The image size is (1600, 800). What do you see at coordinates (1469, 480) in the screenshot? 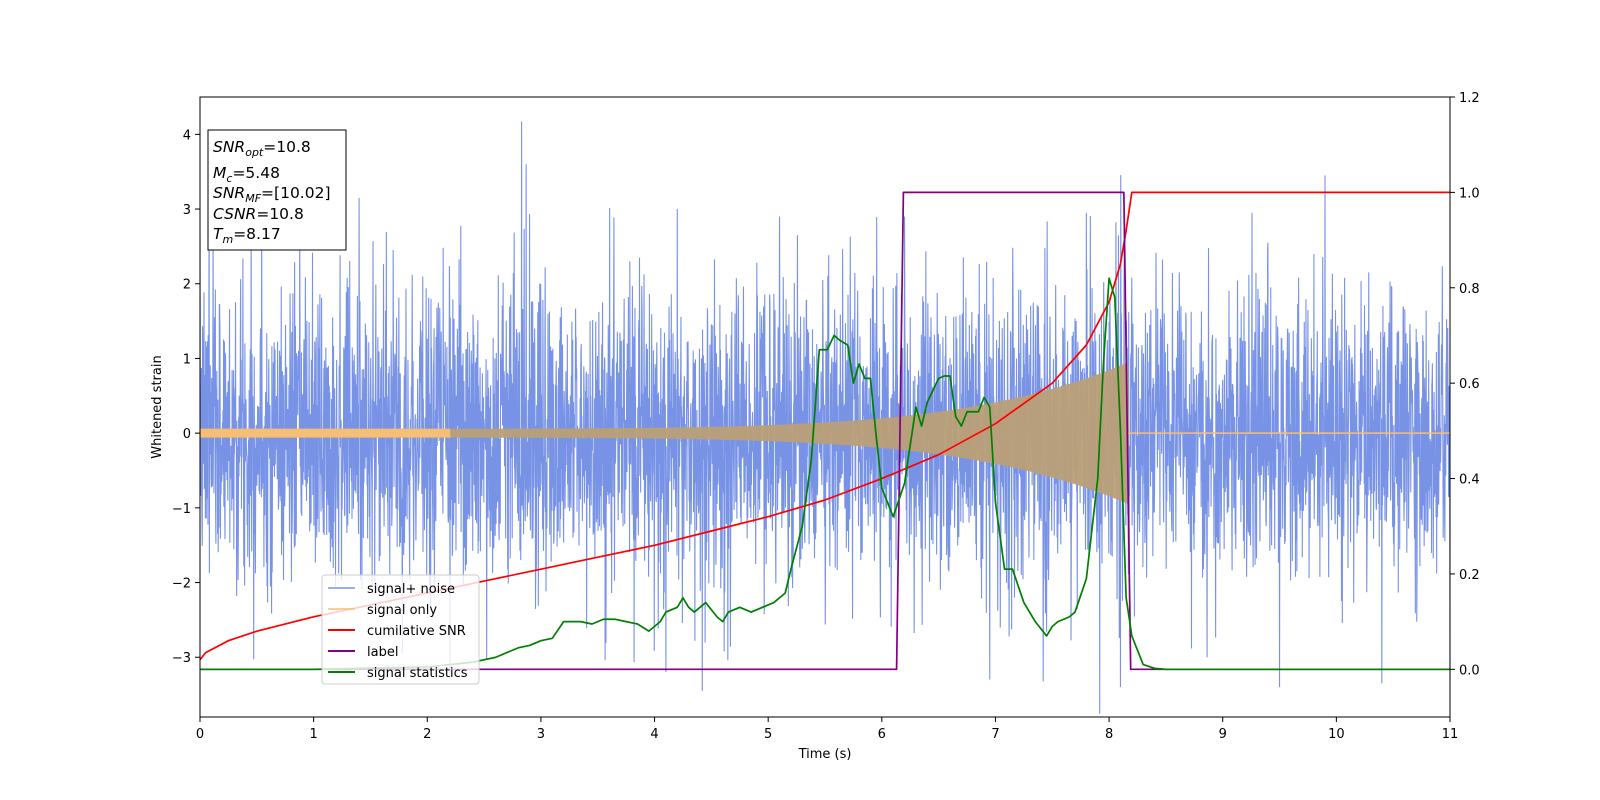
I see `y2-tick-label-2: 0.4` at bounding box center [1469, 480].